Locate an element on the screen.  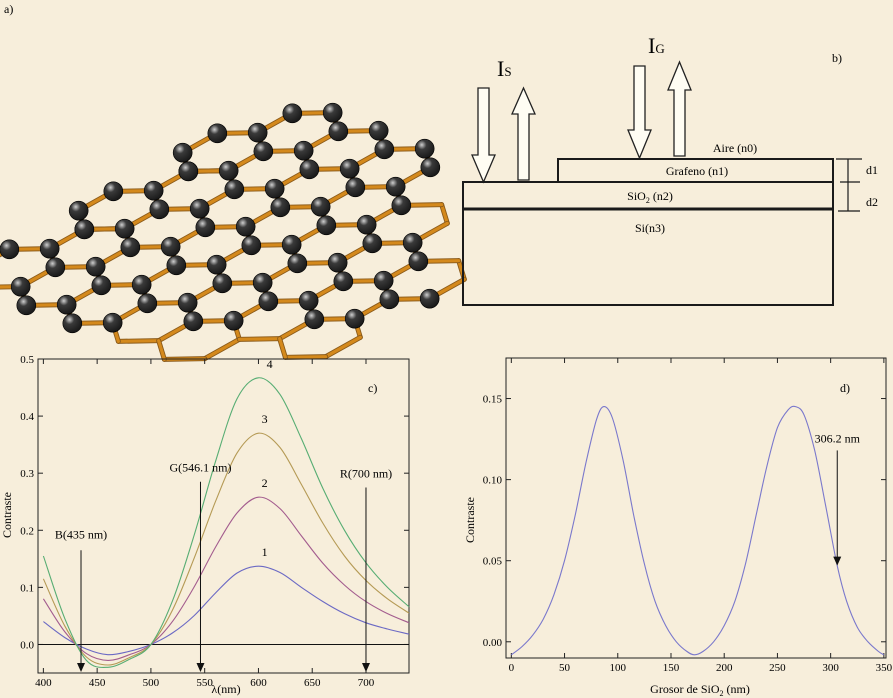
y-tick-label: 0.2 is located at coordinates (27, 531).